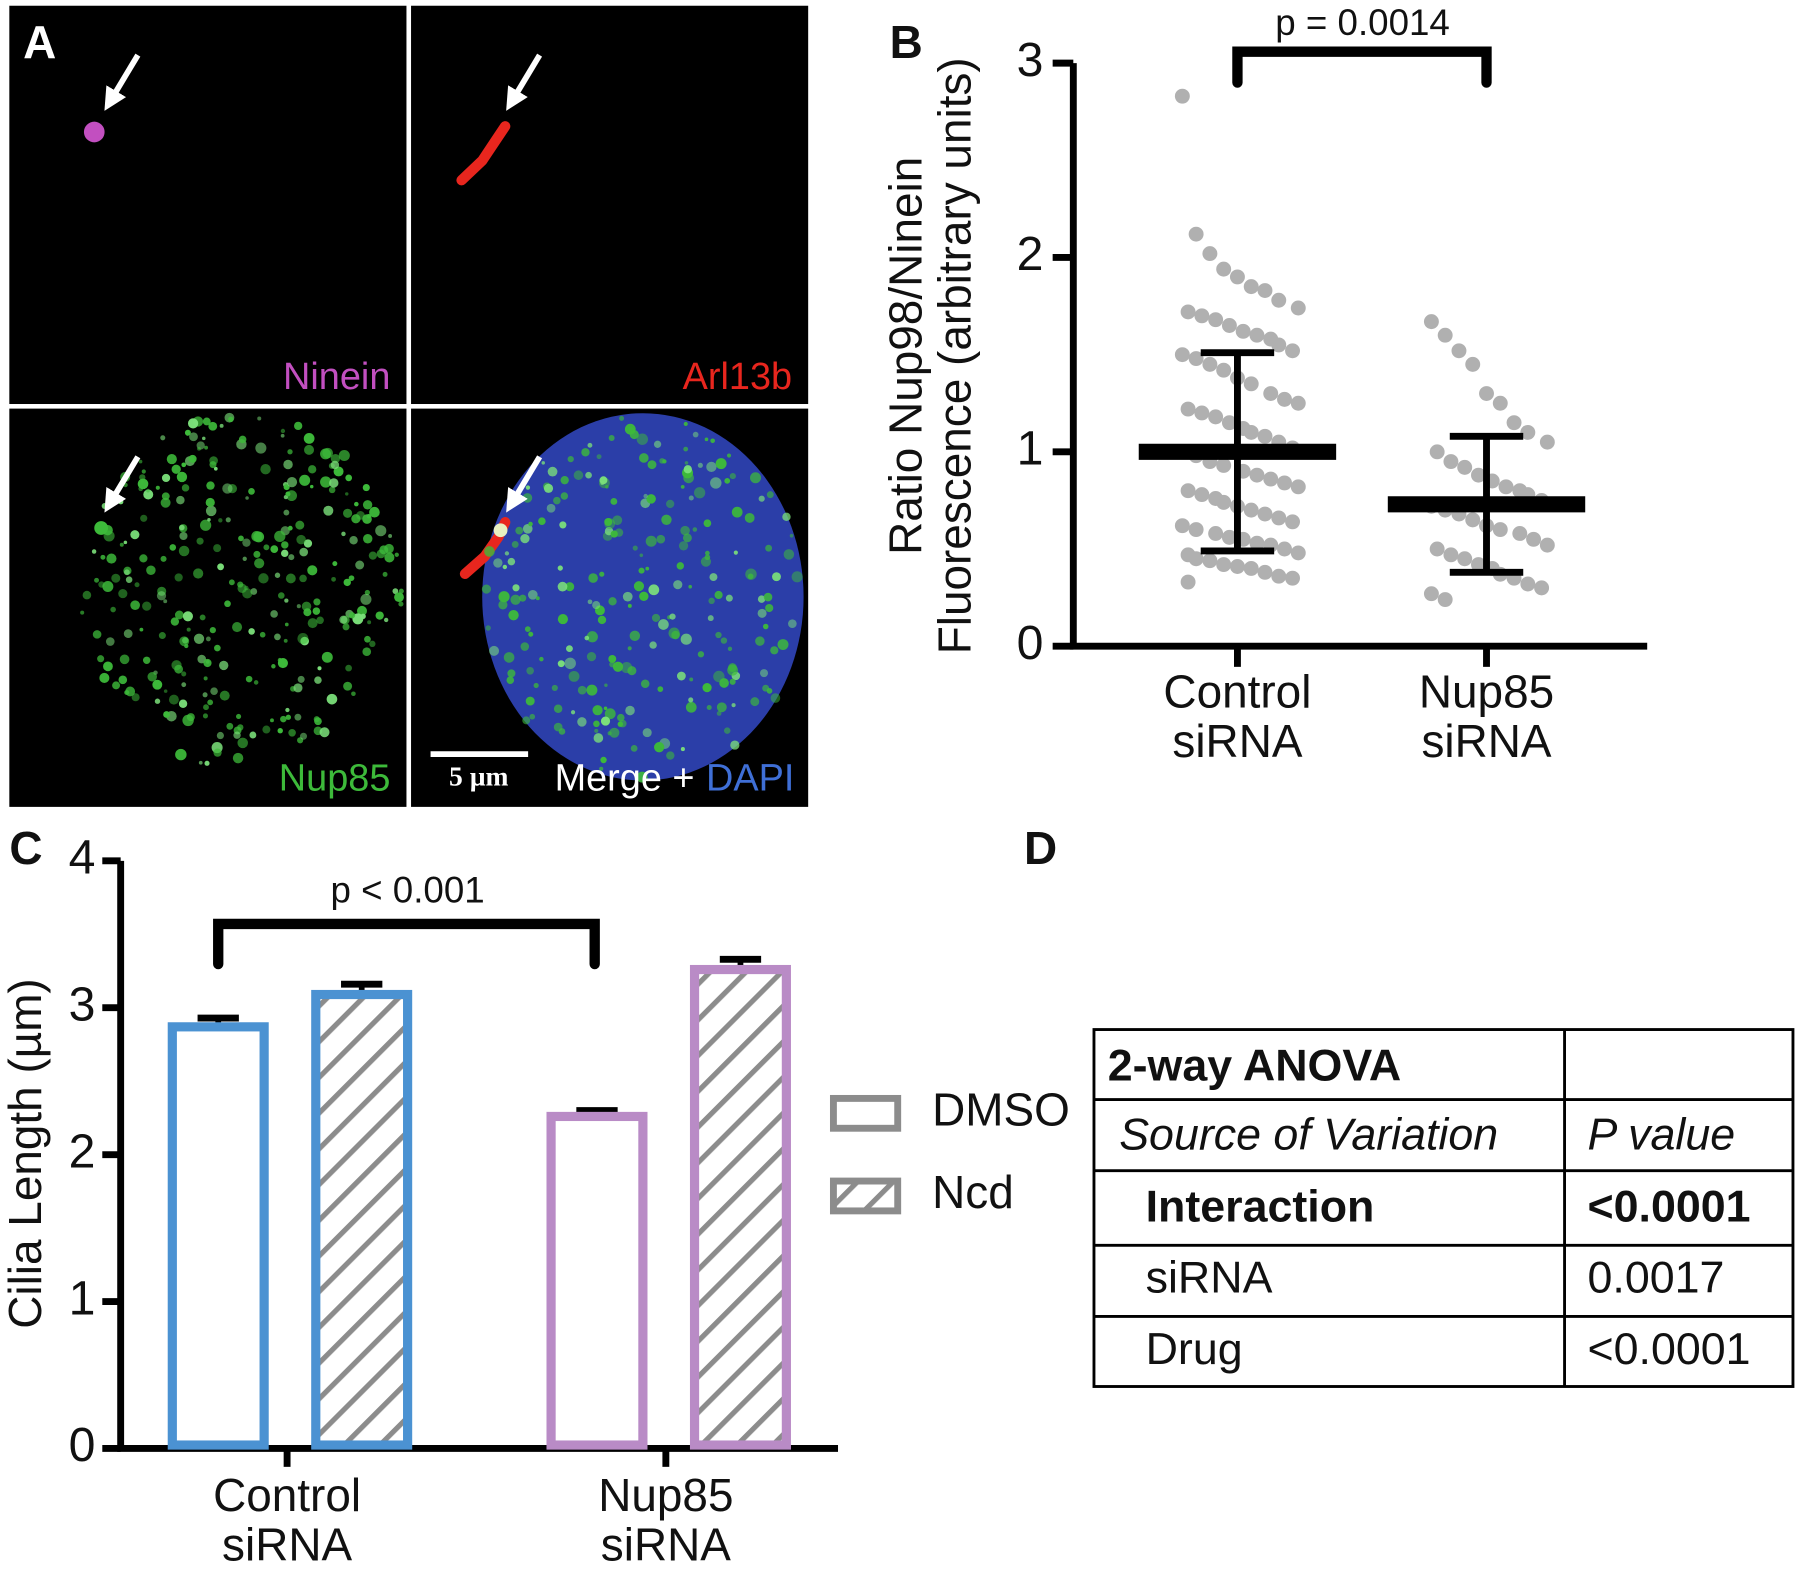 This screenshot has width=1800, height=1569. I want to click on y-tick-label: 3, so click(1030, 60).